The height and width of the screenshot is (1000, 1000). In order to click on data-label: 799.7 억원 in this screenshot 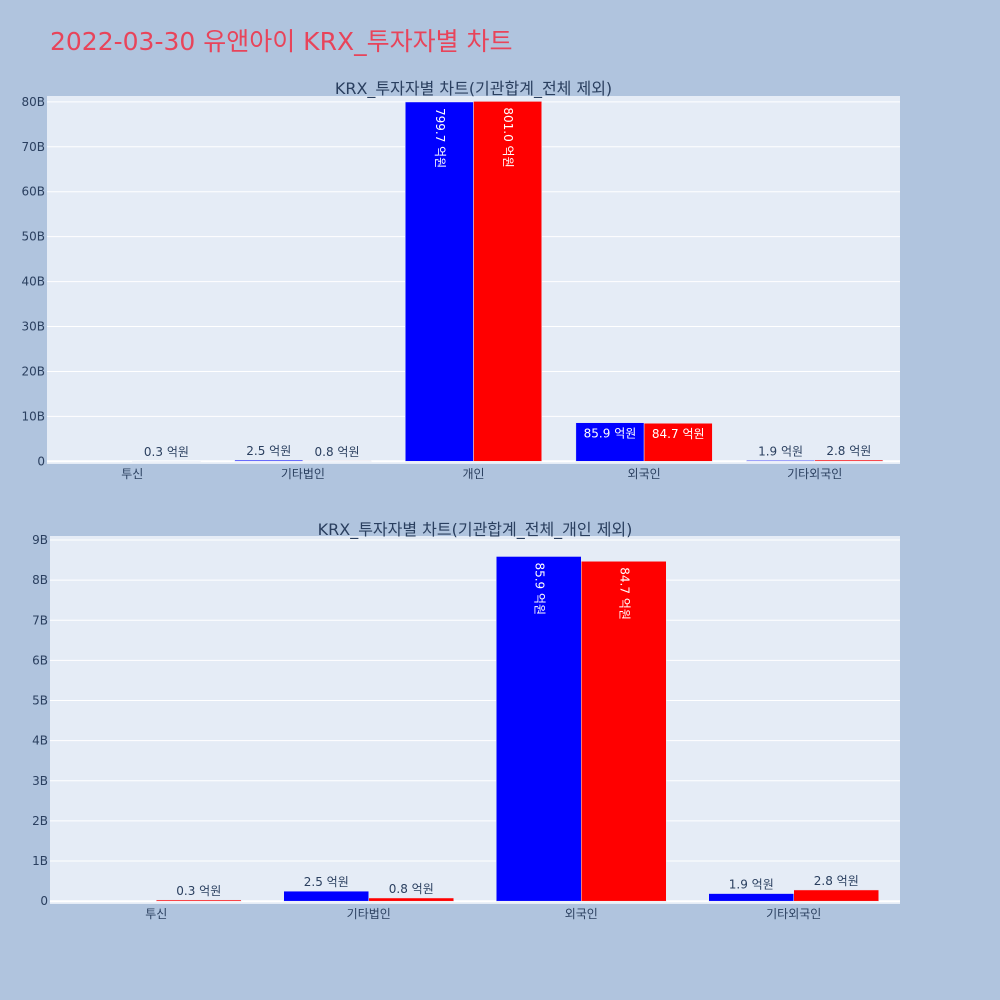, I will do `click(440, 138)`.